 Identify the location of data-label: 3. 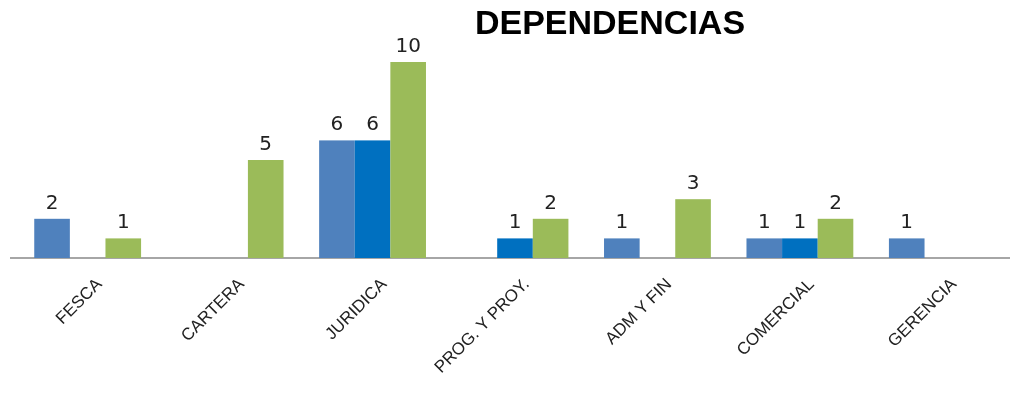
(693, 182).